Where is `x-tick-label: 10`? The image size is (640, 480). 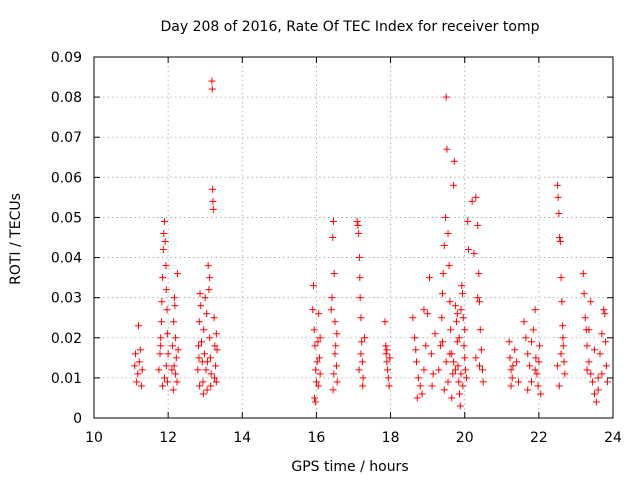 x-tick-label: 10 is located at coordinates (94, 438).